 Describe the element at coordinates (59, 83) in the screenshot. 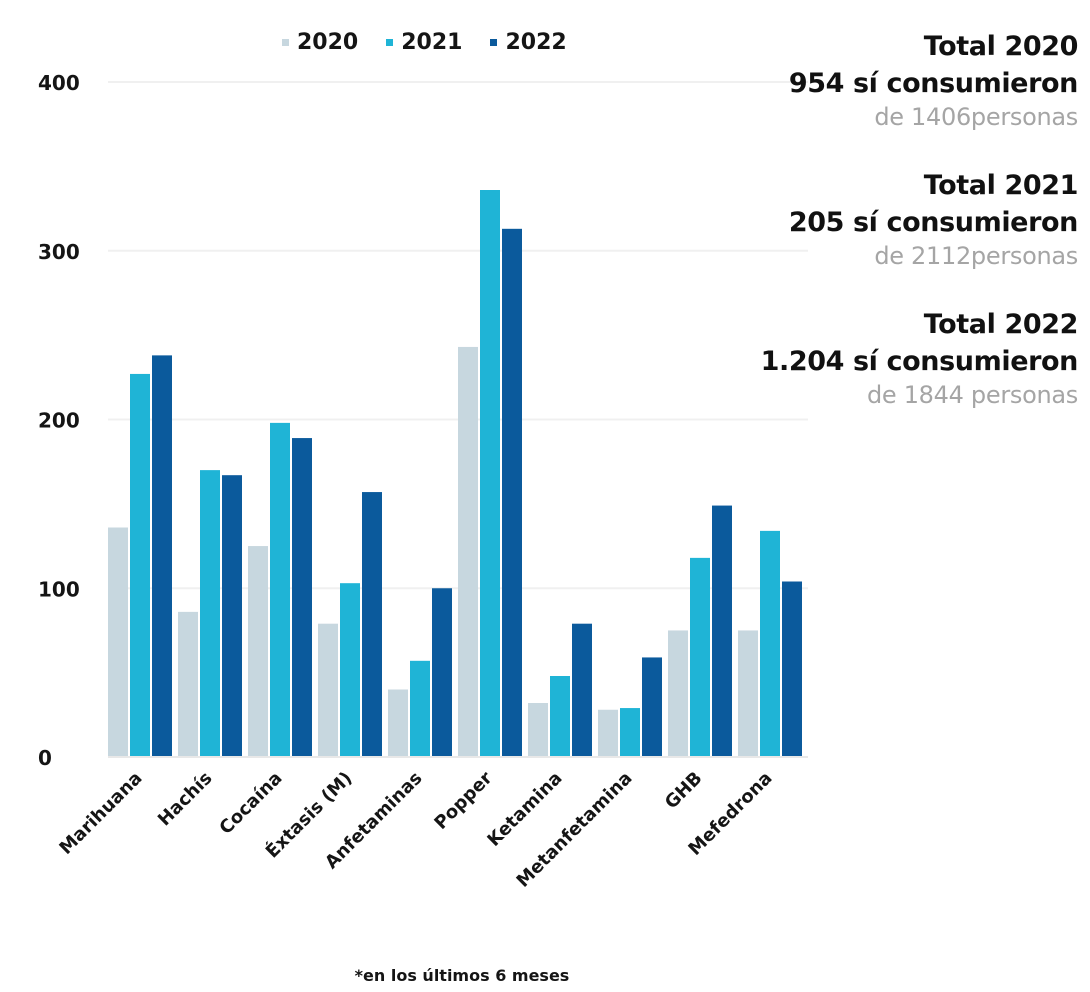

I see `y-tick-label: 400` at that location.